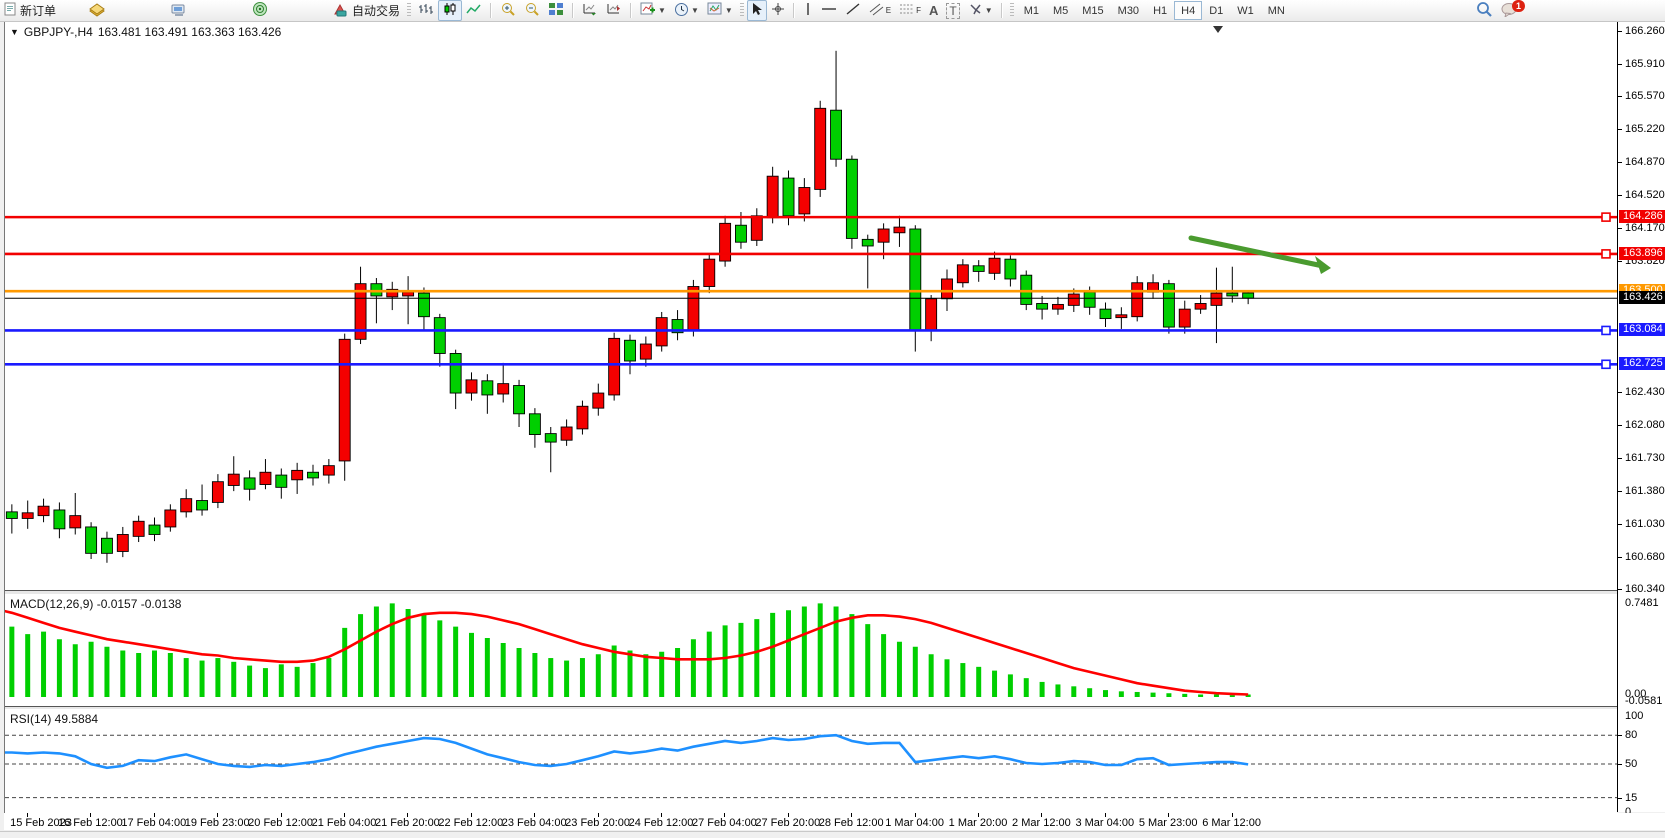  What do you see at coordinates (474, 10) in the screenshot?
I see `line-chart-mode-button` at bounding box center [474, 10].